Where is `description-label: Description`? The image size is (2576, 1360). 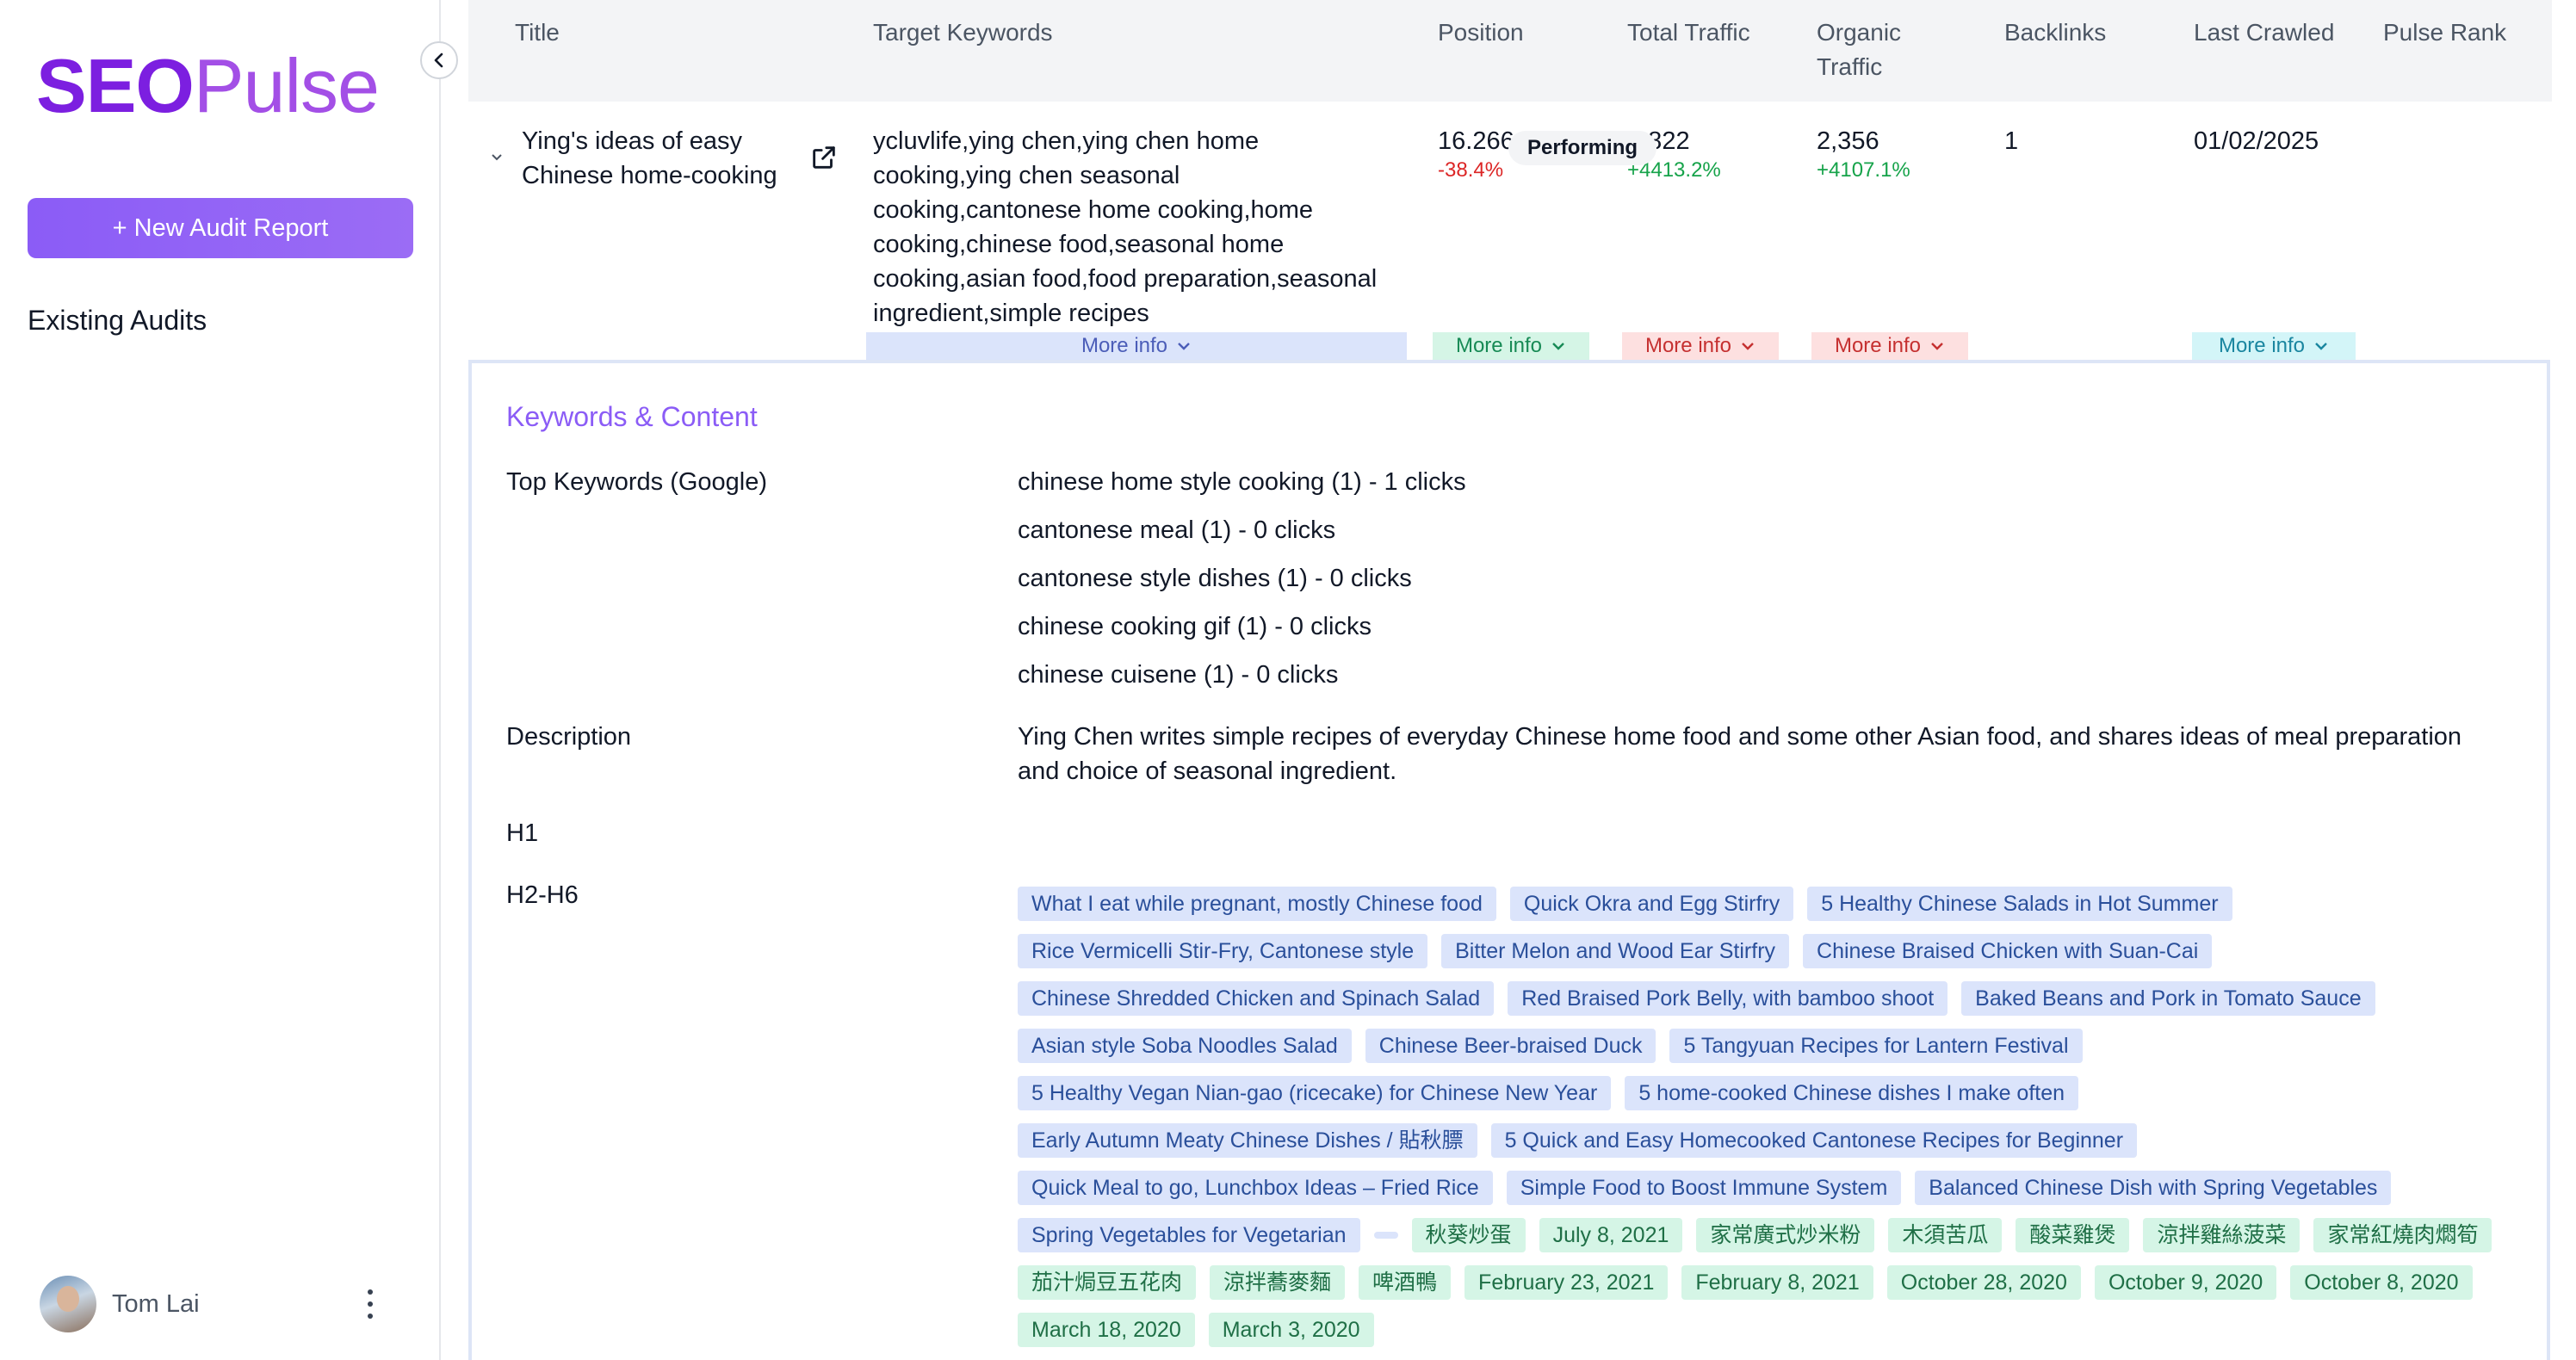 description-label: Description is located at coordinates (569, 737).